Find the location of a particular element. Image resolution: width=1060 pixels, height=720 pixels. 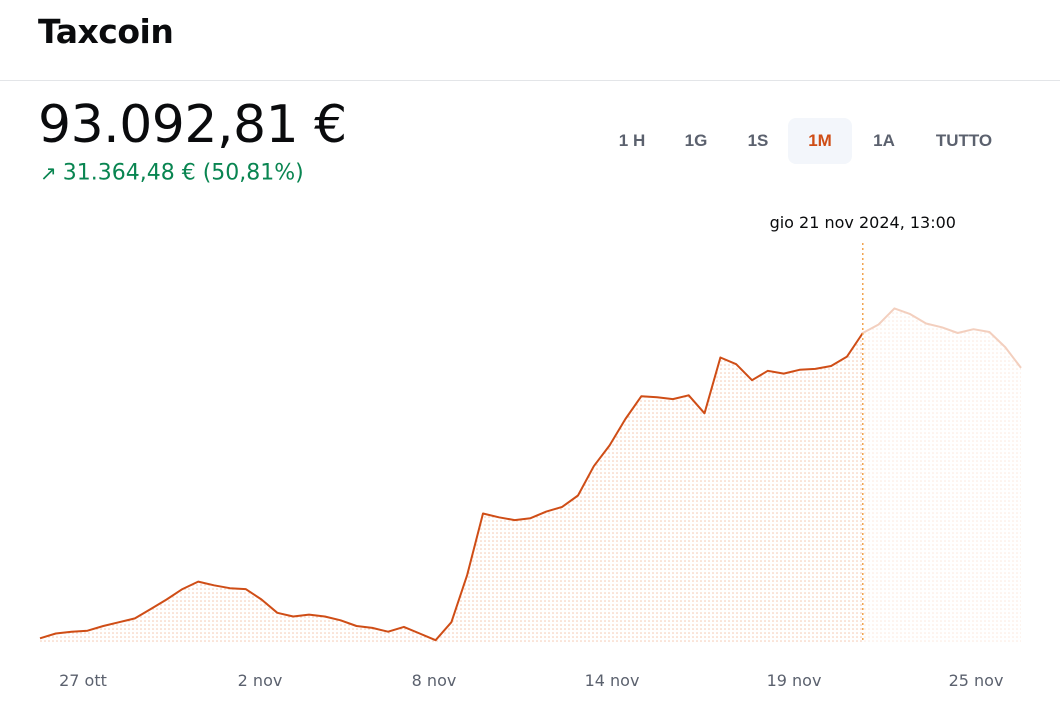

range-1g: 1G is located at coordinates (696, 140).